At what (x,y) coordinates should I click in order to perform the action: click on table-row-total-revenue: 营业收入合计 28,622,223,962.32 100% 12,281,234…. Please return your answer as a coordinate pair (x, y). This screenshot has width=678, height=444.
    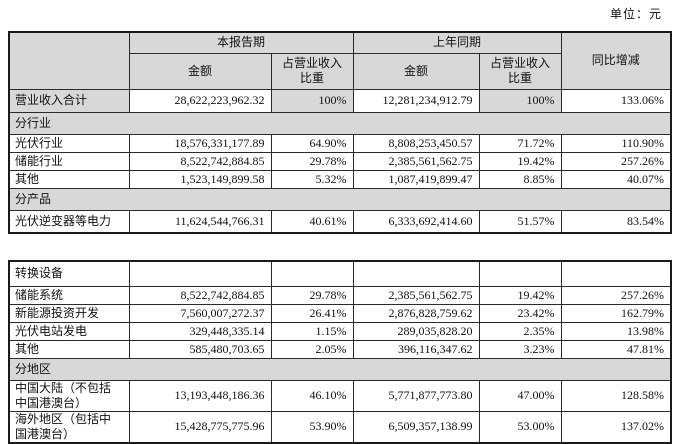
    Looking at the image, I should click on (340, 100).